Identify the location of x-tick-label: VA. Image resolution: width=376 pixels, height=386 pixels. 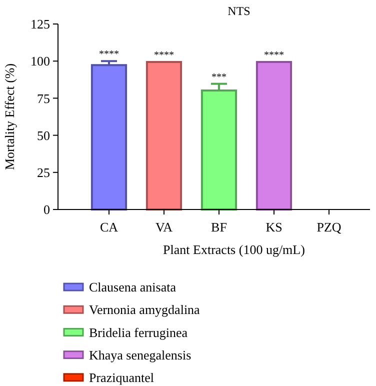
(164, 227).